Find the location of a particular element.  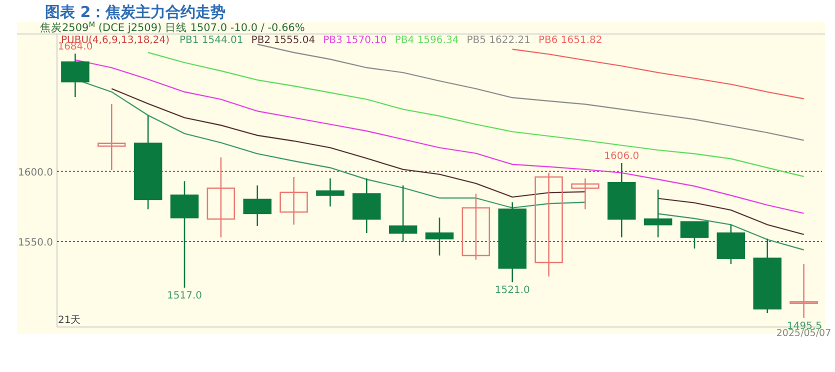

text: PB5 1622.21 is located at coordinates (498, 40).